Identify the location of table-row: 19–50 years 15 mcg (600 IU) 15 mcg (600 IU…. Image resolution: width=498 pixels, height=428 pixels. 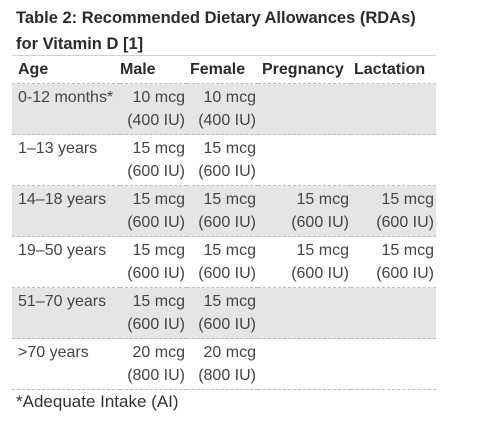
(224, 262).